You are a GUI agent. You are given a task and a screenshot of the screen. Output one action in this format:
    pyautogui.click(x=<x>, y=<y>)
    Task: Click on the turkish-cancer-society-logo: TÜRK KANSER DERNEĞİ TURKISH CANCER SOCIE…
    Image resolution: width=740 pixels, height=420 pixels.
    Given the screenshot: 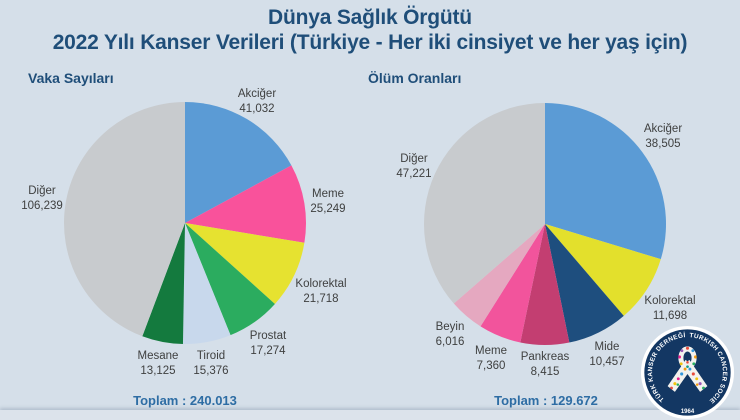 What is the action you would take?
    pyautogui.click(x=687, y=372)
    